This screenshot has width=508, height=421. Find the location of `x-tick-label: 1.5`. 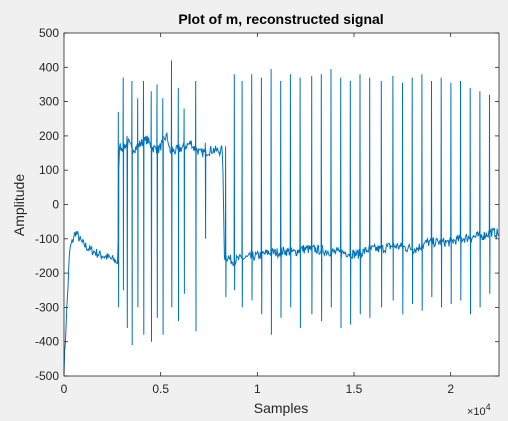

x-tick-label: 1.5 is located at coordinates (354, 389).